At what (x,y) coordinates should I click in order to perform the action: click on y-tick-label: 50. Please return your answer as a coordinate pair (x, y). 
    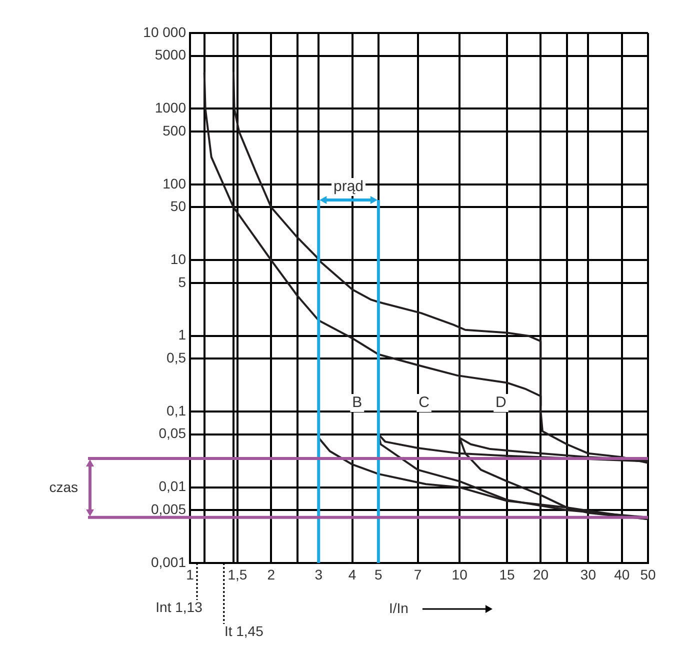
    Looking at the image, I should click on (178, 206).